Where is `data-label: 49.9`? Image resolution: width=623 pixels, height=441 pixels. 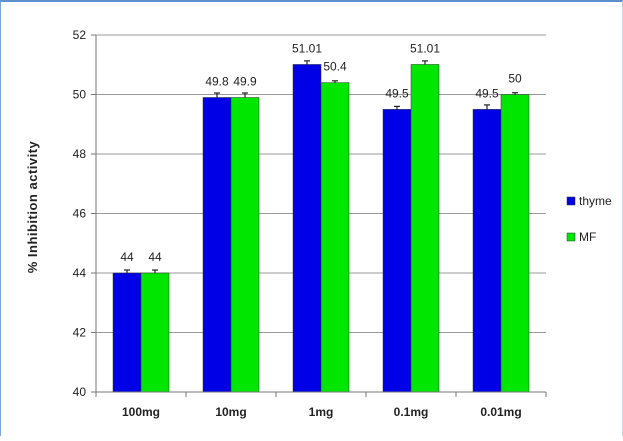 data-label: 49.9 is located at coordinates (245, 81).